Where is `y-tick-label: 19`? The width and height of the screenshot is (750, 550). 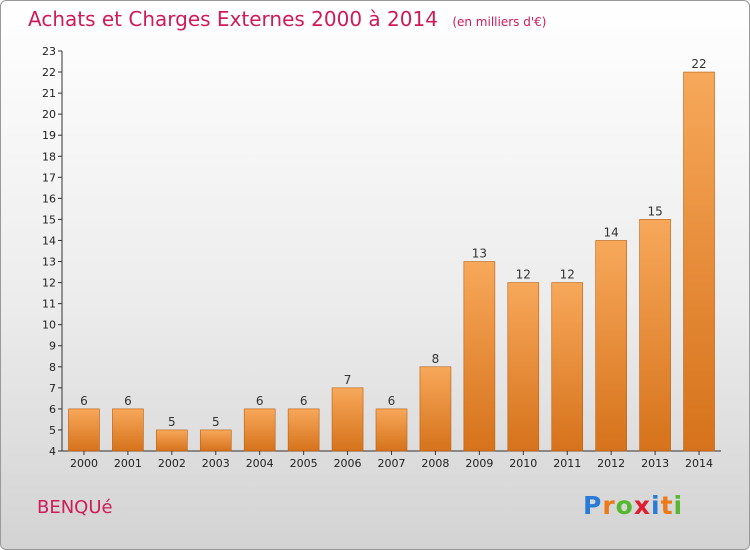
y-tick-label: 19 is located at coordinates (49, 135).